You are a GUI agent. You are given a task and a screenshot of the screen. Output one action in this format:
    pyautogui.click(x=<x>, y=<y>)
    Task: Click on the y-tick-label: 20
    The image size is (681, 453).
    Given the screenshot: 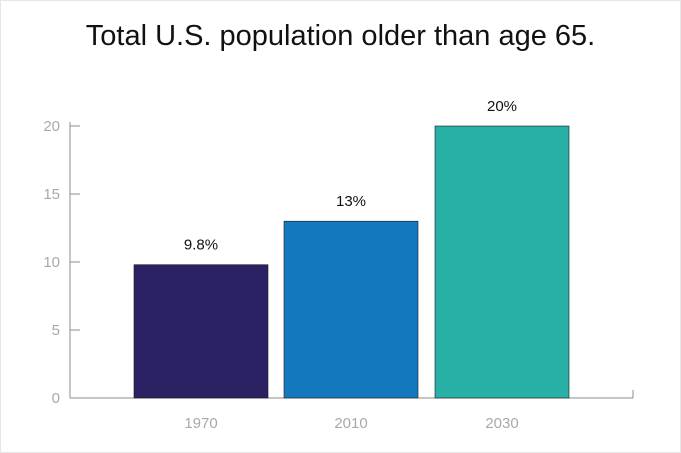 What is the action you would take?
    pyautogui.click(x=51, y=126)
    